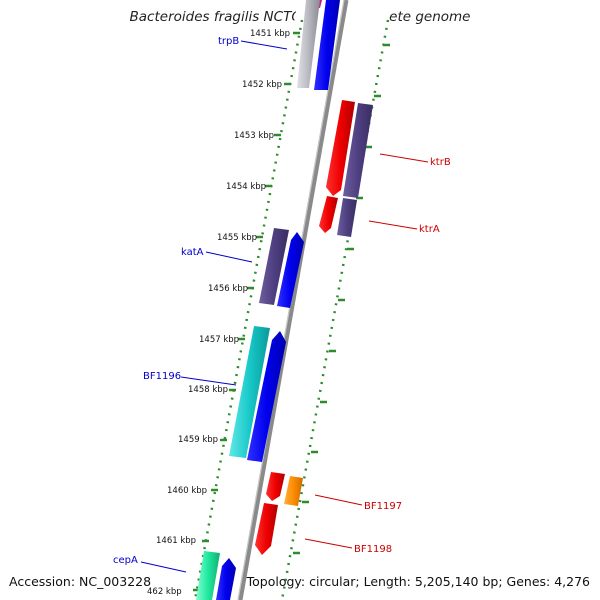  Describe the element at coordinates (270, 34) in the screenshot. I see `tick-label: 1451 kbp` at that location.